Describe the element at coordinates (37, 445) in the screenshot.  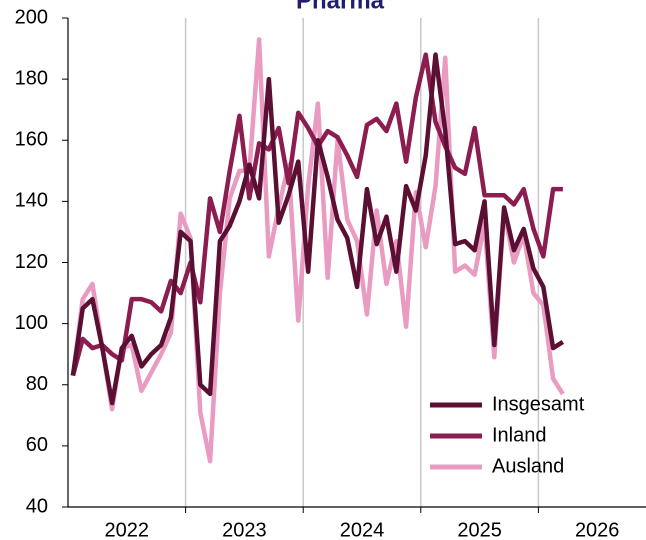
I see `y-tick-label: 60` at that location.